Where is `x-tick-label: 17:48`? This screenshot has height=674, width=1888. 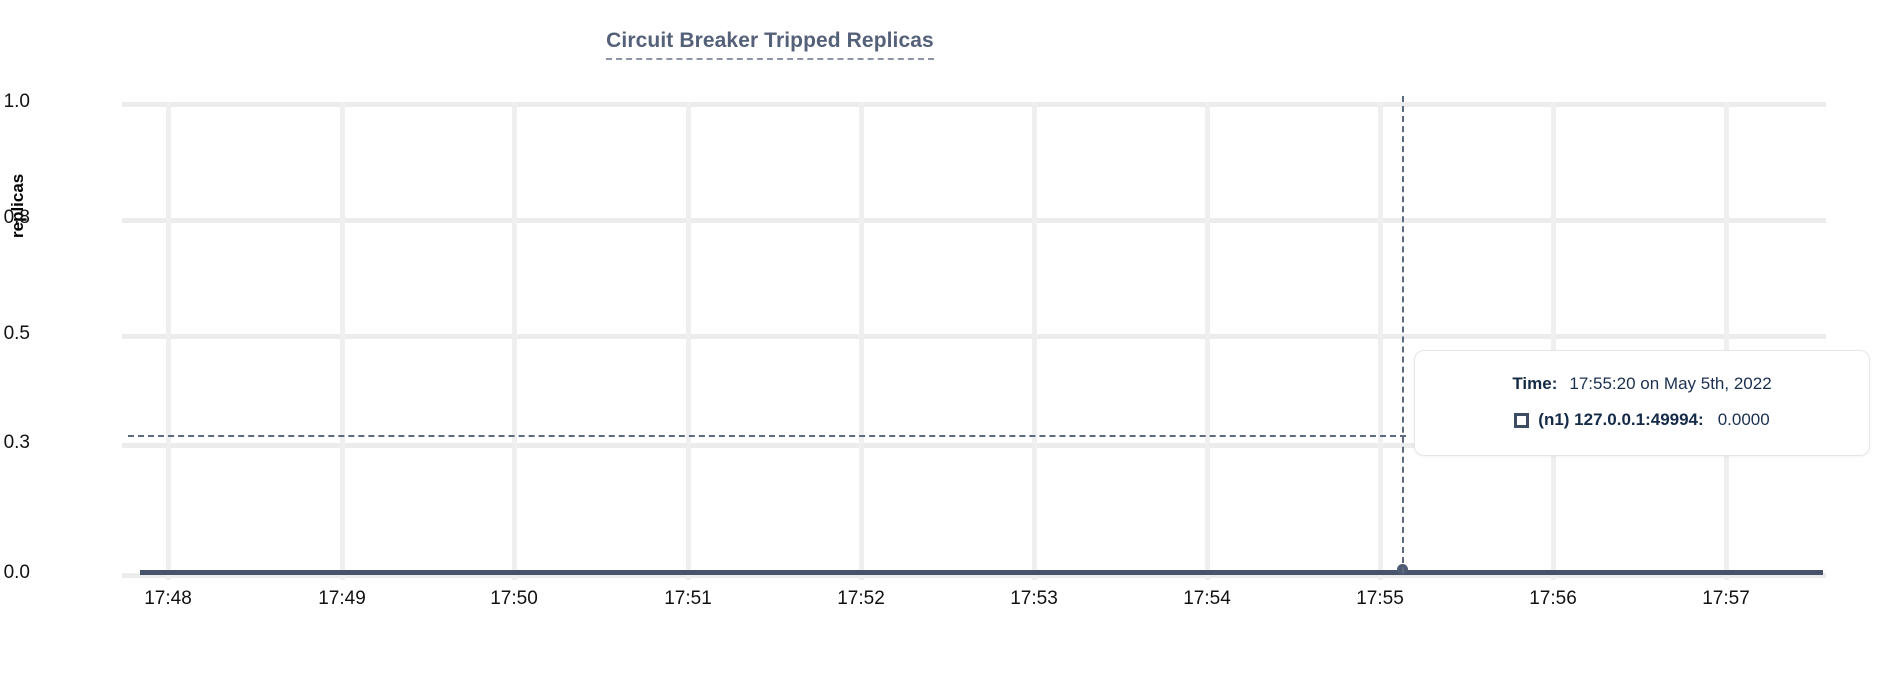
x-tick-label: 17:48 is located at coordinates (168, 598).